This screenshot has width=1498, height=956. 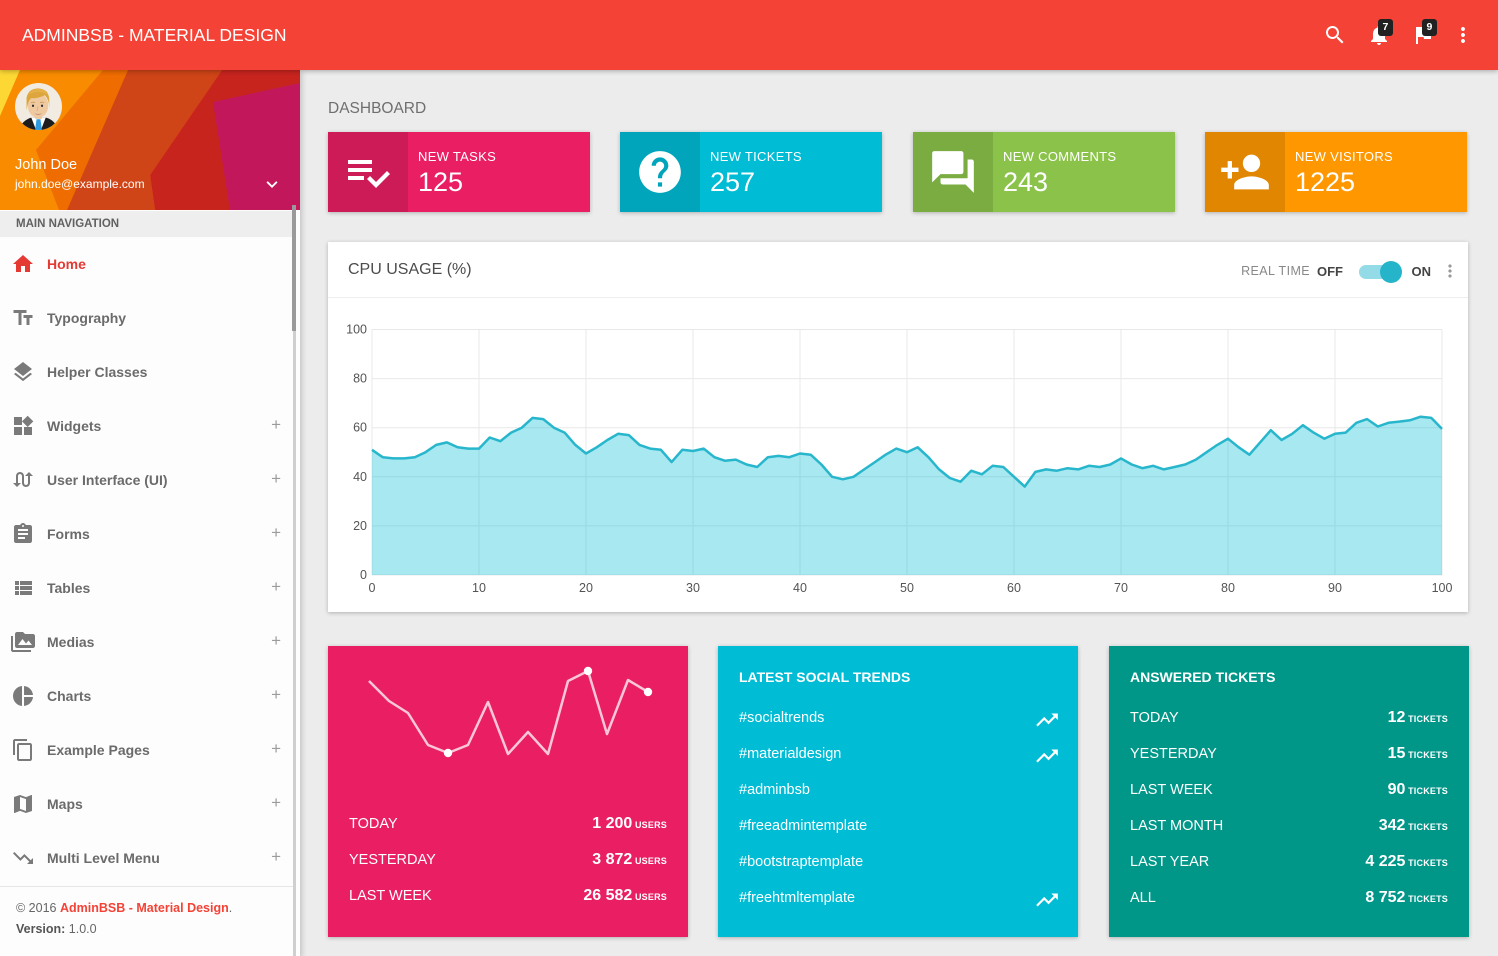 I want to click on svg-text: 70, so click(x=1121, y=588).